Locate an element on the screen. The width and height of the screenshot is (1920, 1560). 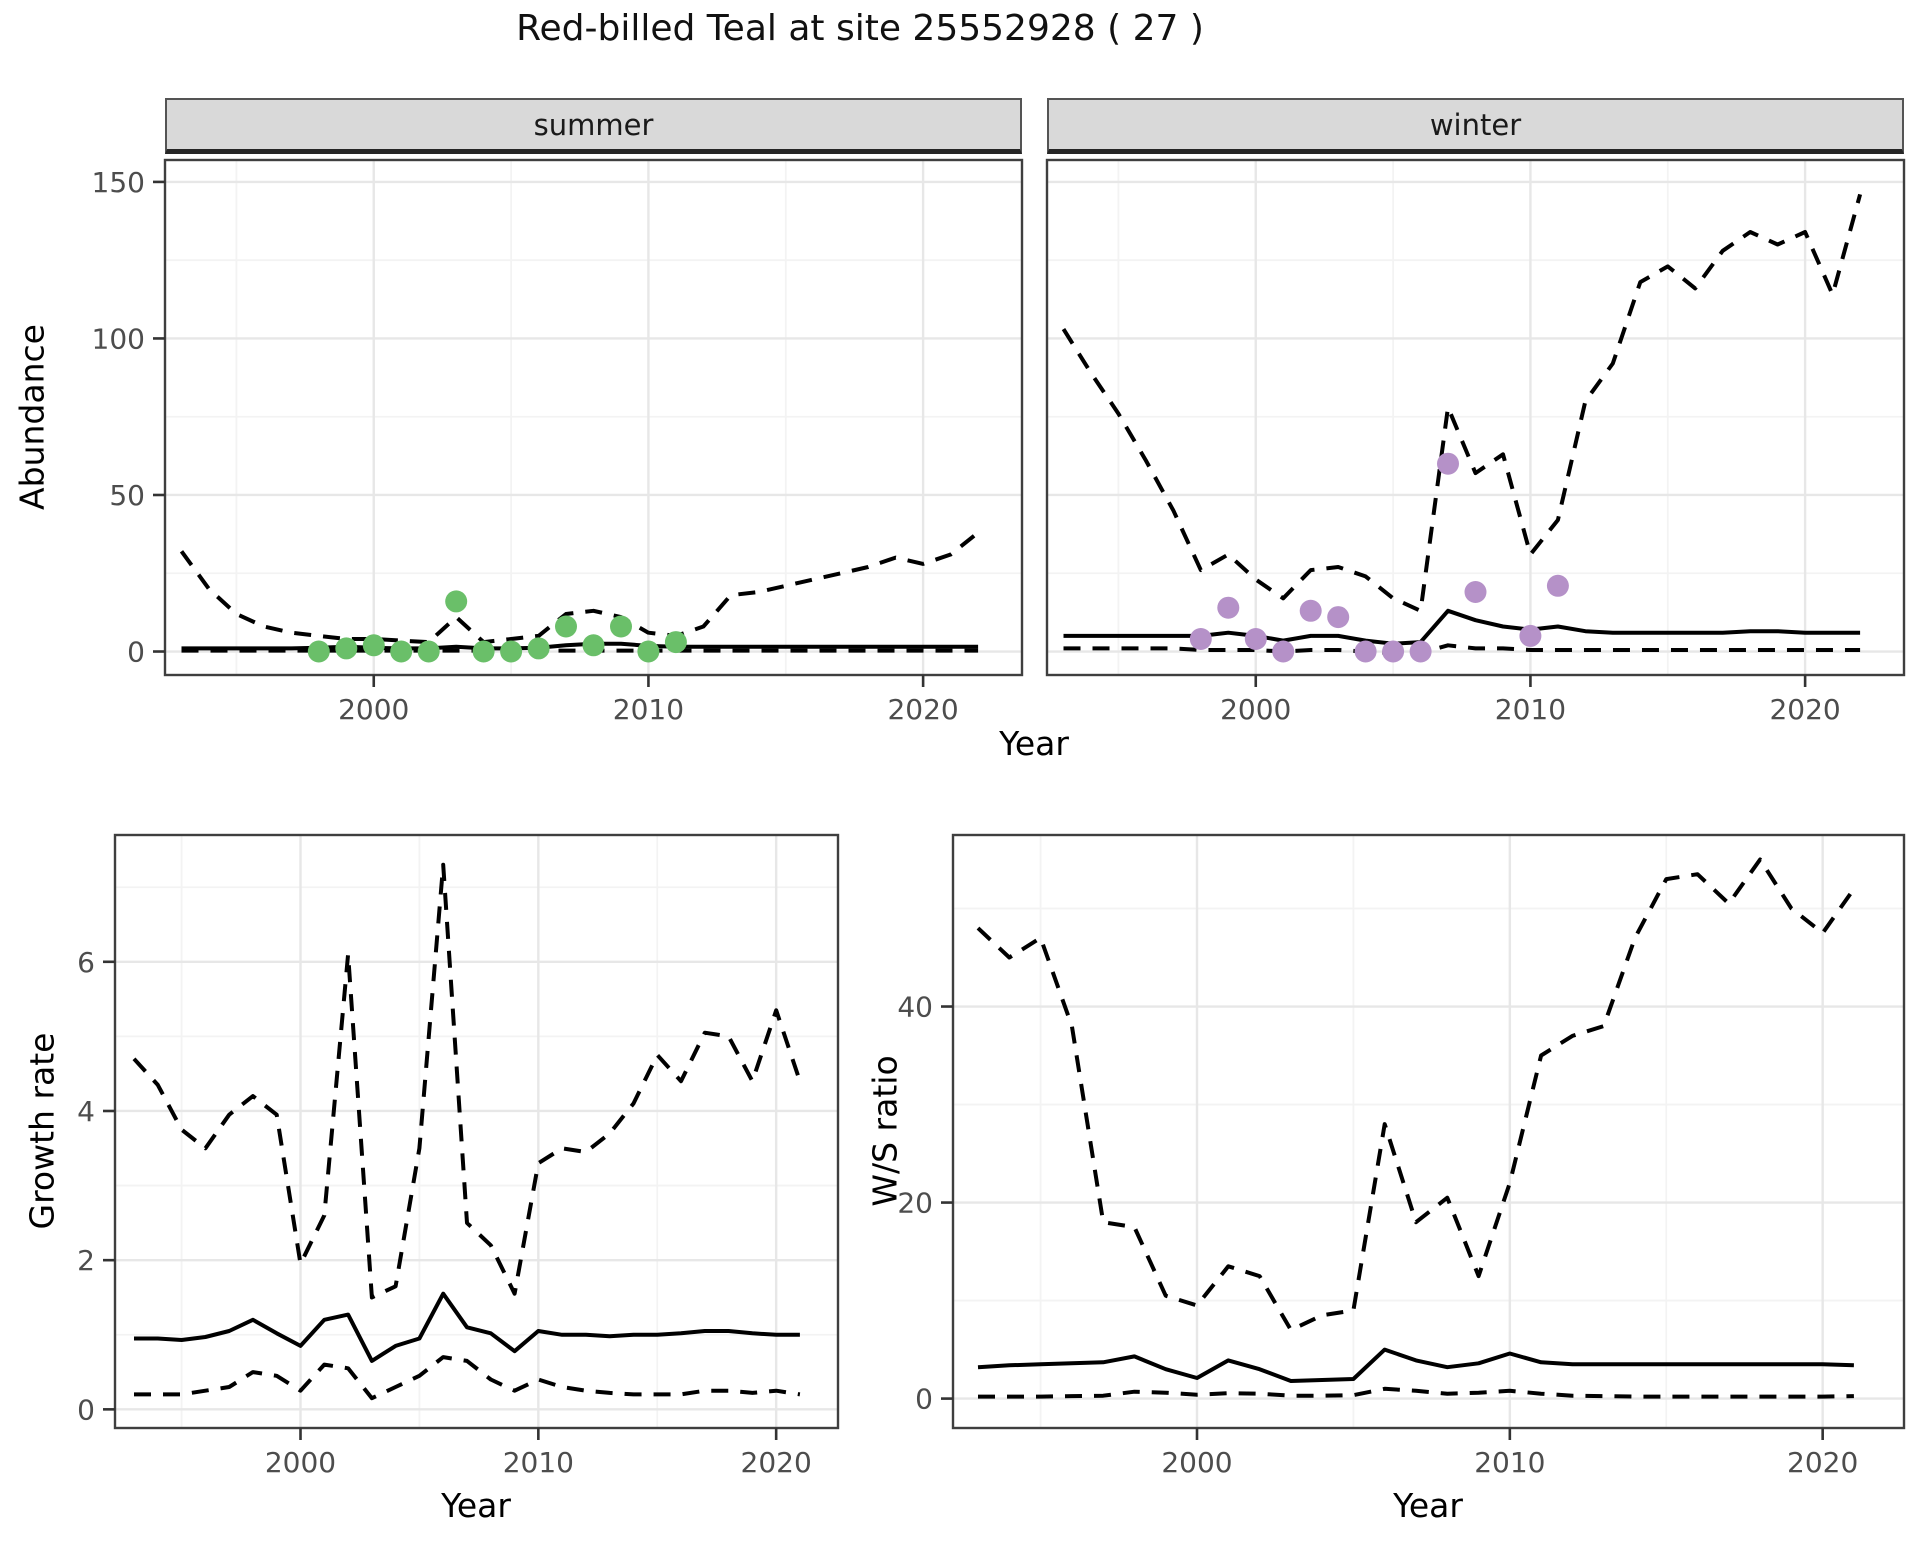
abundance_winter-panel-border is located at coordinates (1475, 417).